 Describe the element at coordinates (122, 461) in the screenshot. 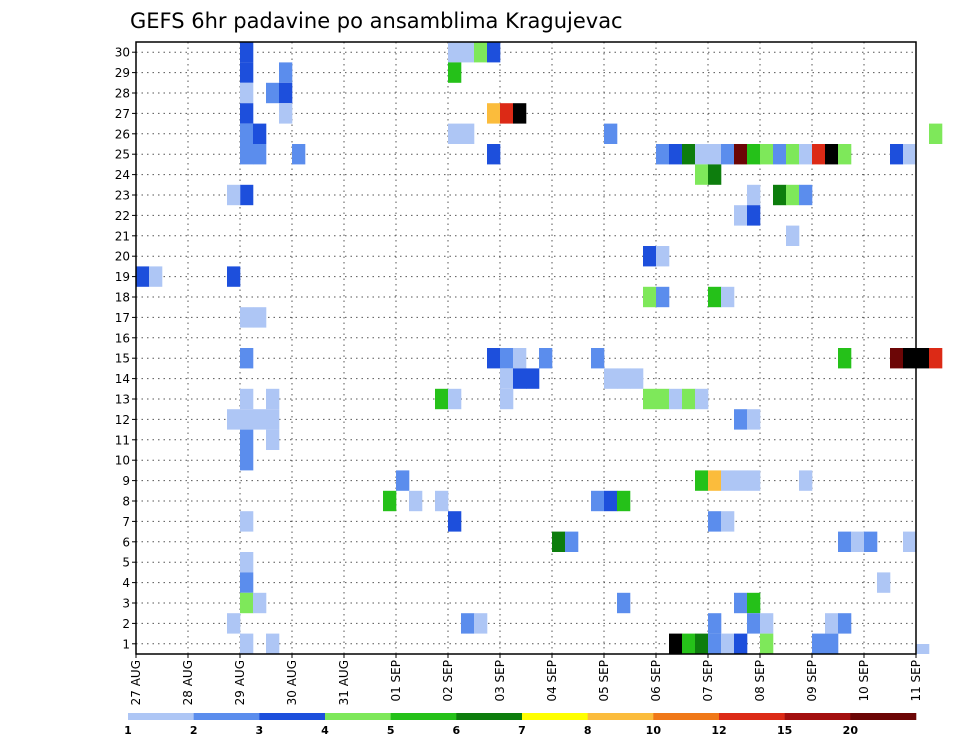

I see `y-tick-label: 10` at that location.